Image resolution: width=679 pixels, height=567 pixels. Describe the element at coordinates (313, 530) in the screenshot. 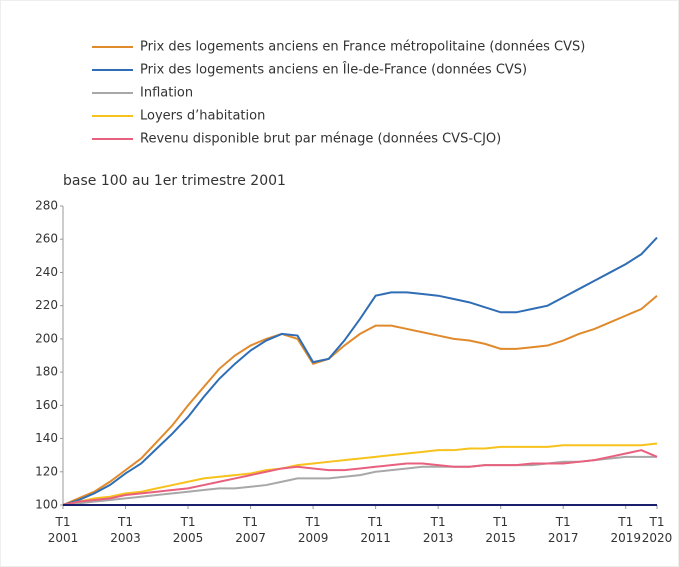

I see `x-tick-label: T1 2009` at that location.